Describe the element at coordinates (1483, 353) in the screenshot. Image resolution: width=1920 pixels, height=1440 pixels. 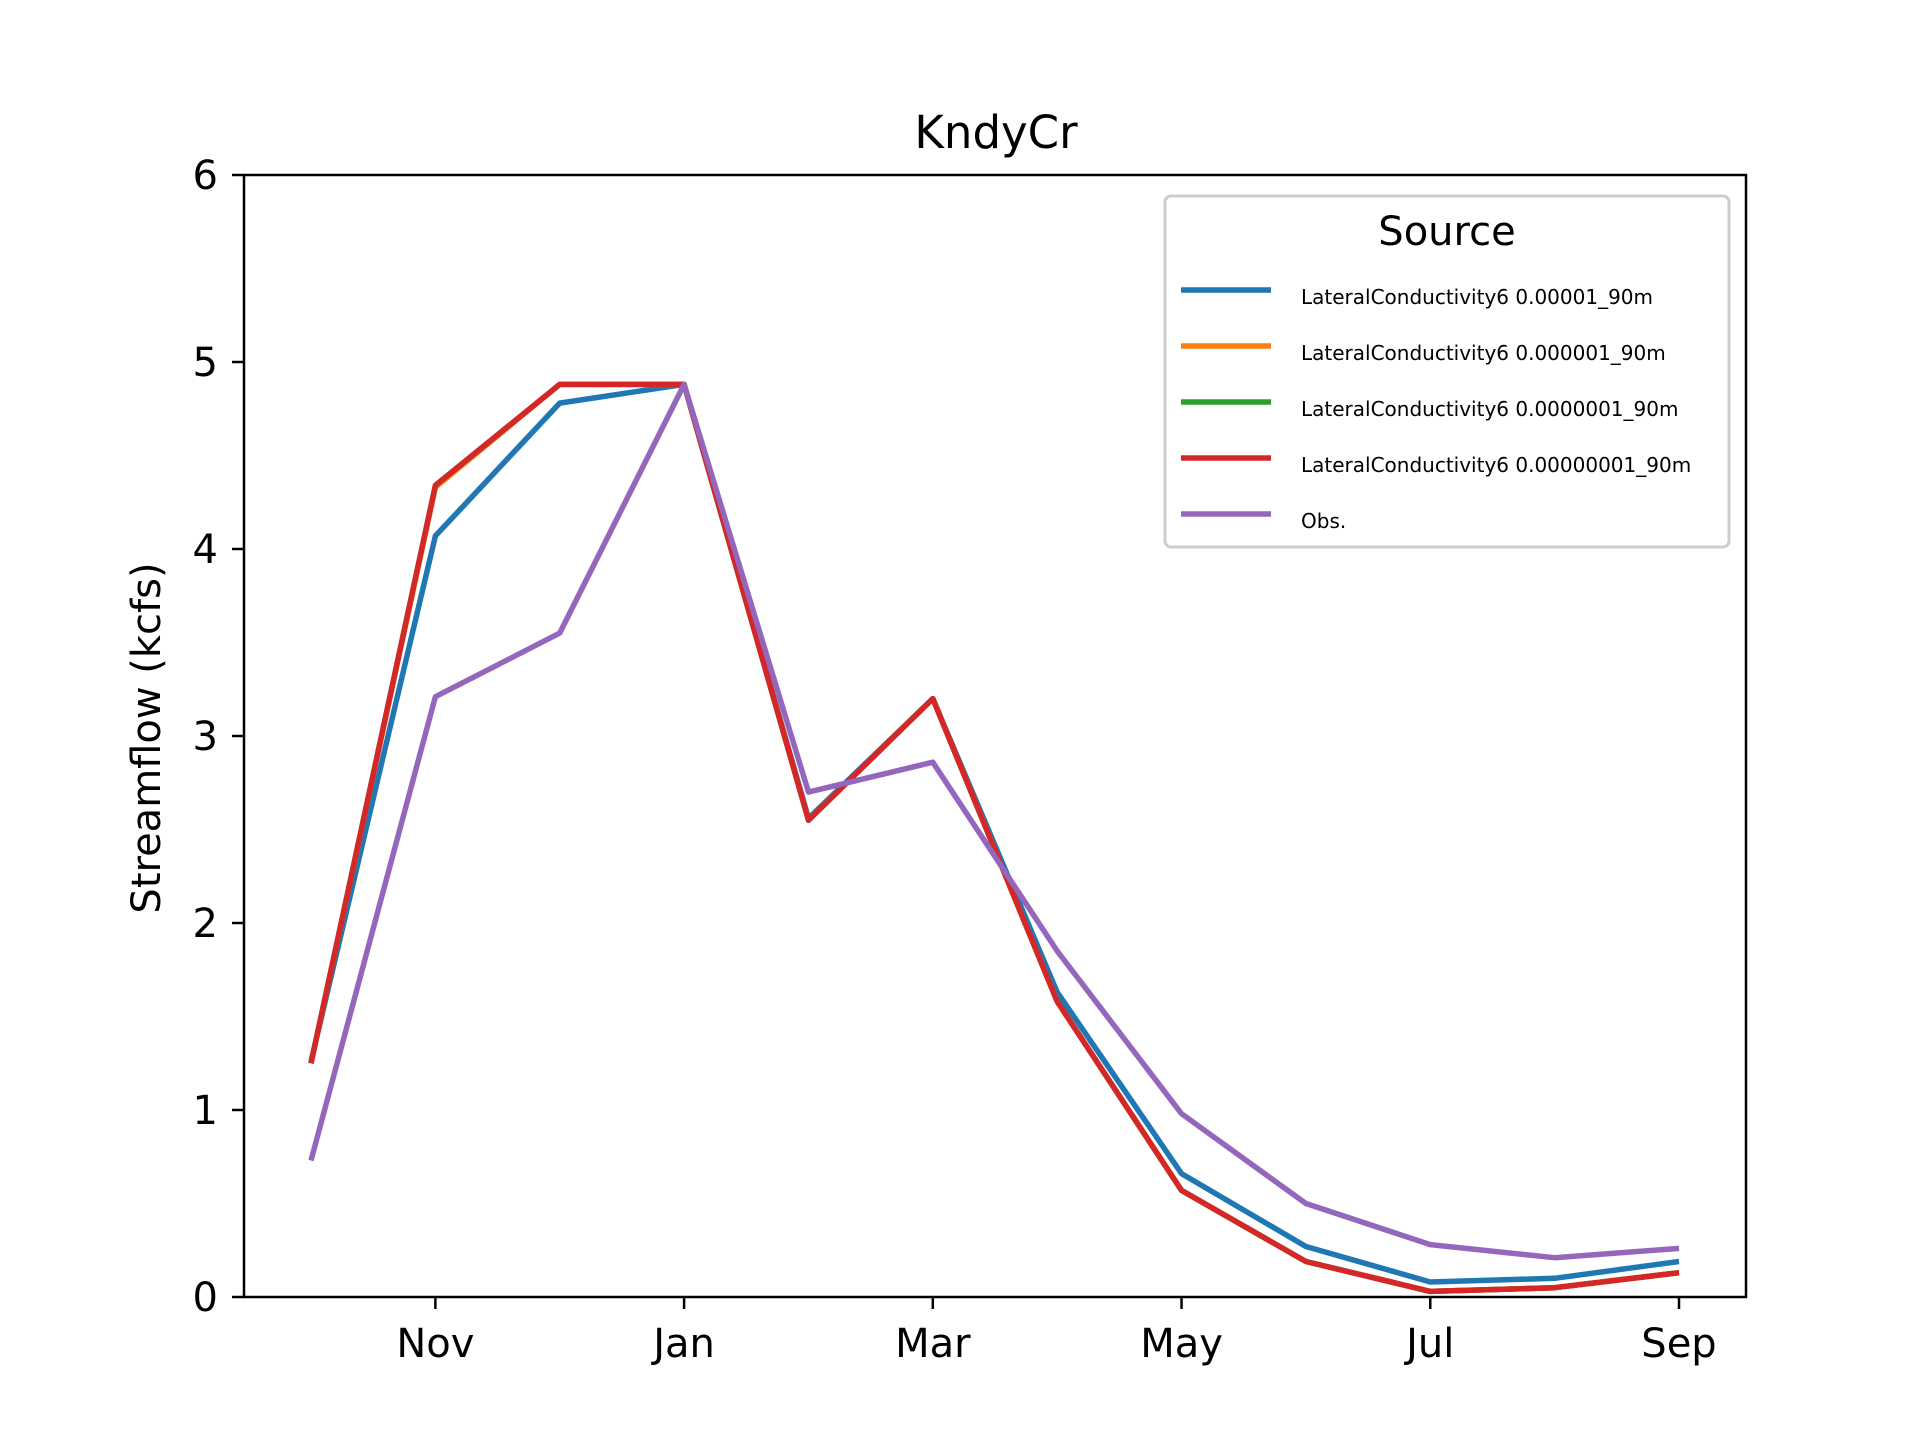
I see `legend-label: LateralConductivity6 0.000001_90m` at that location.